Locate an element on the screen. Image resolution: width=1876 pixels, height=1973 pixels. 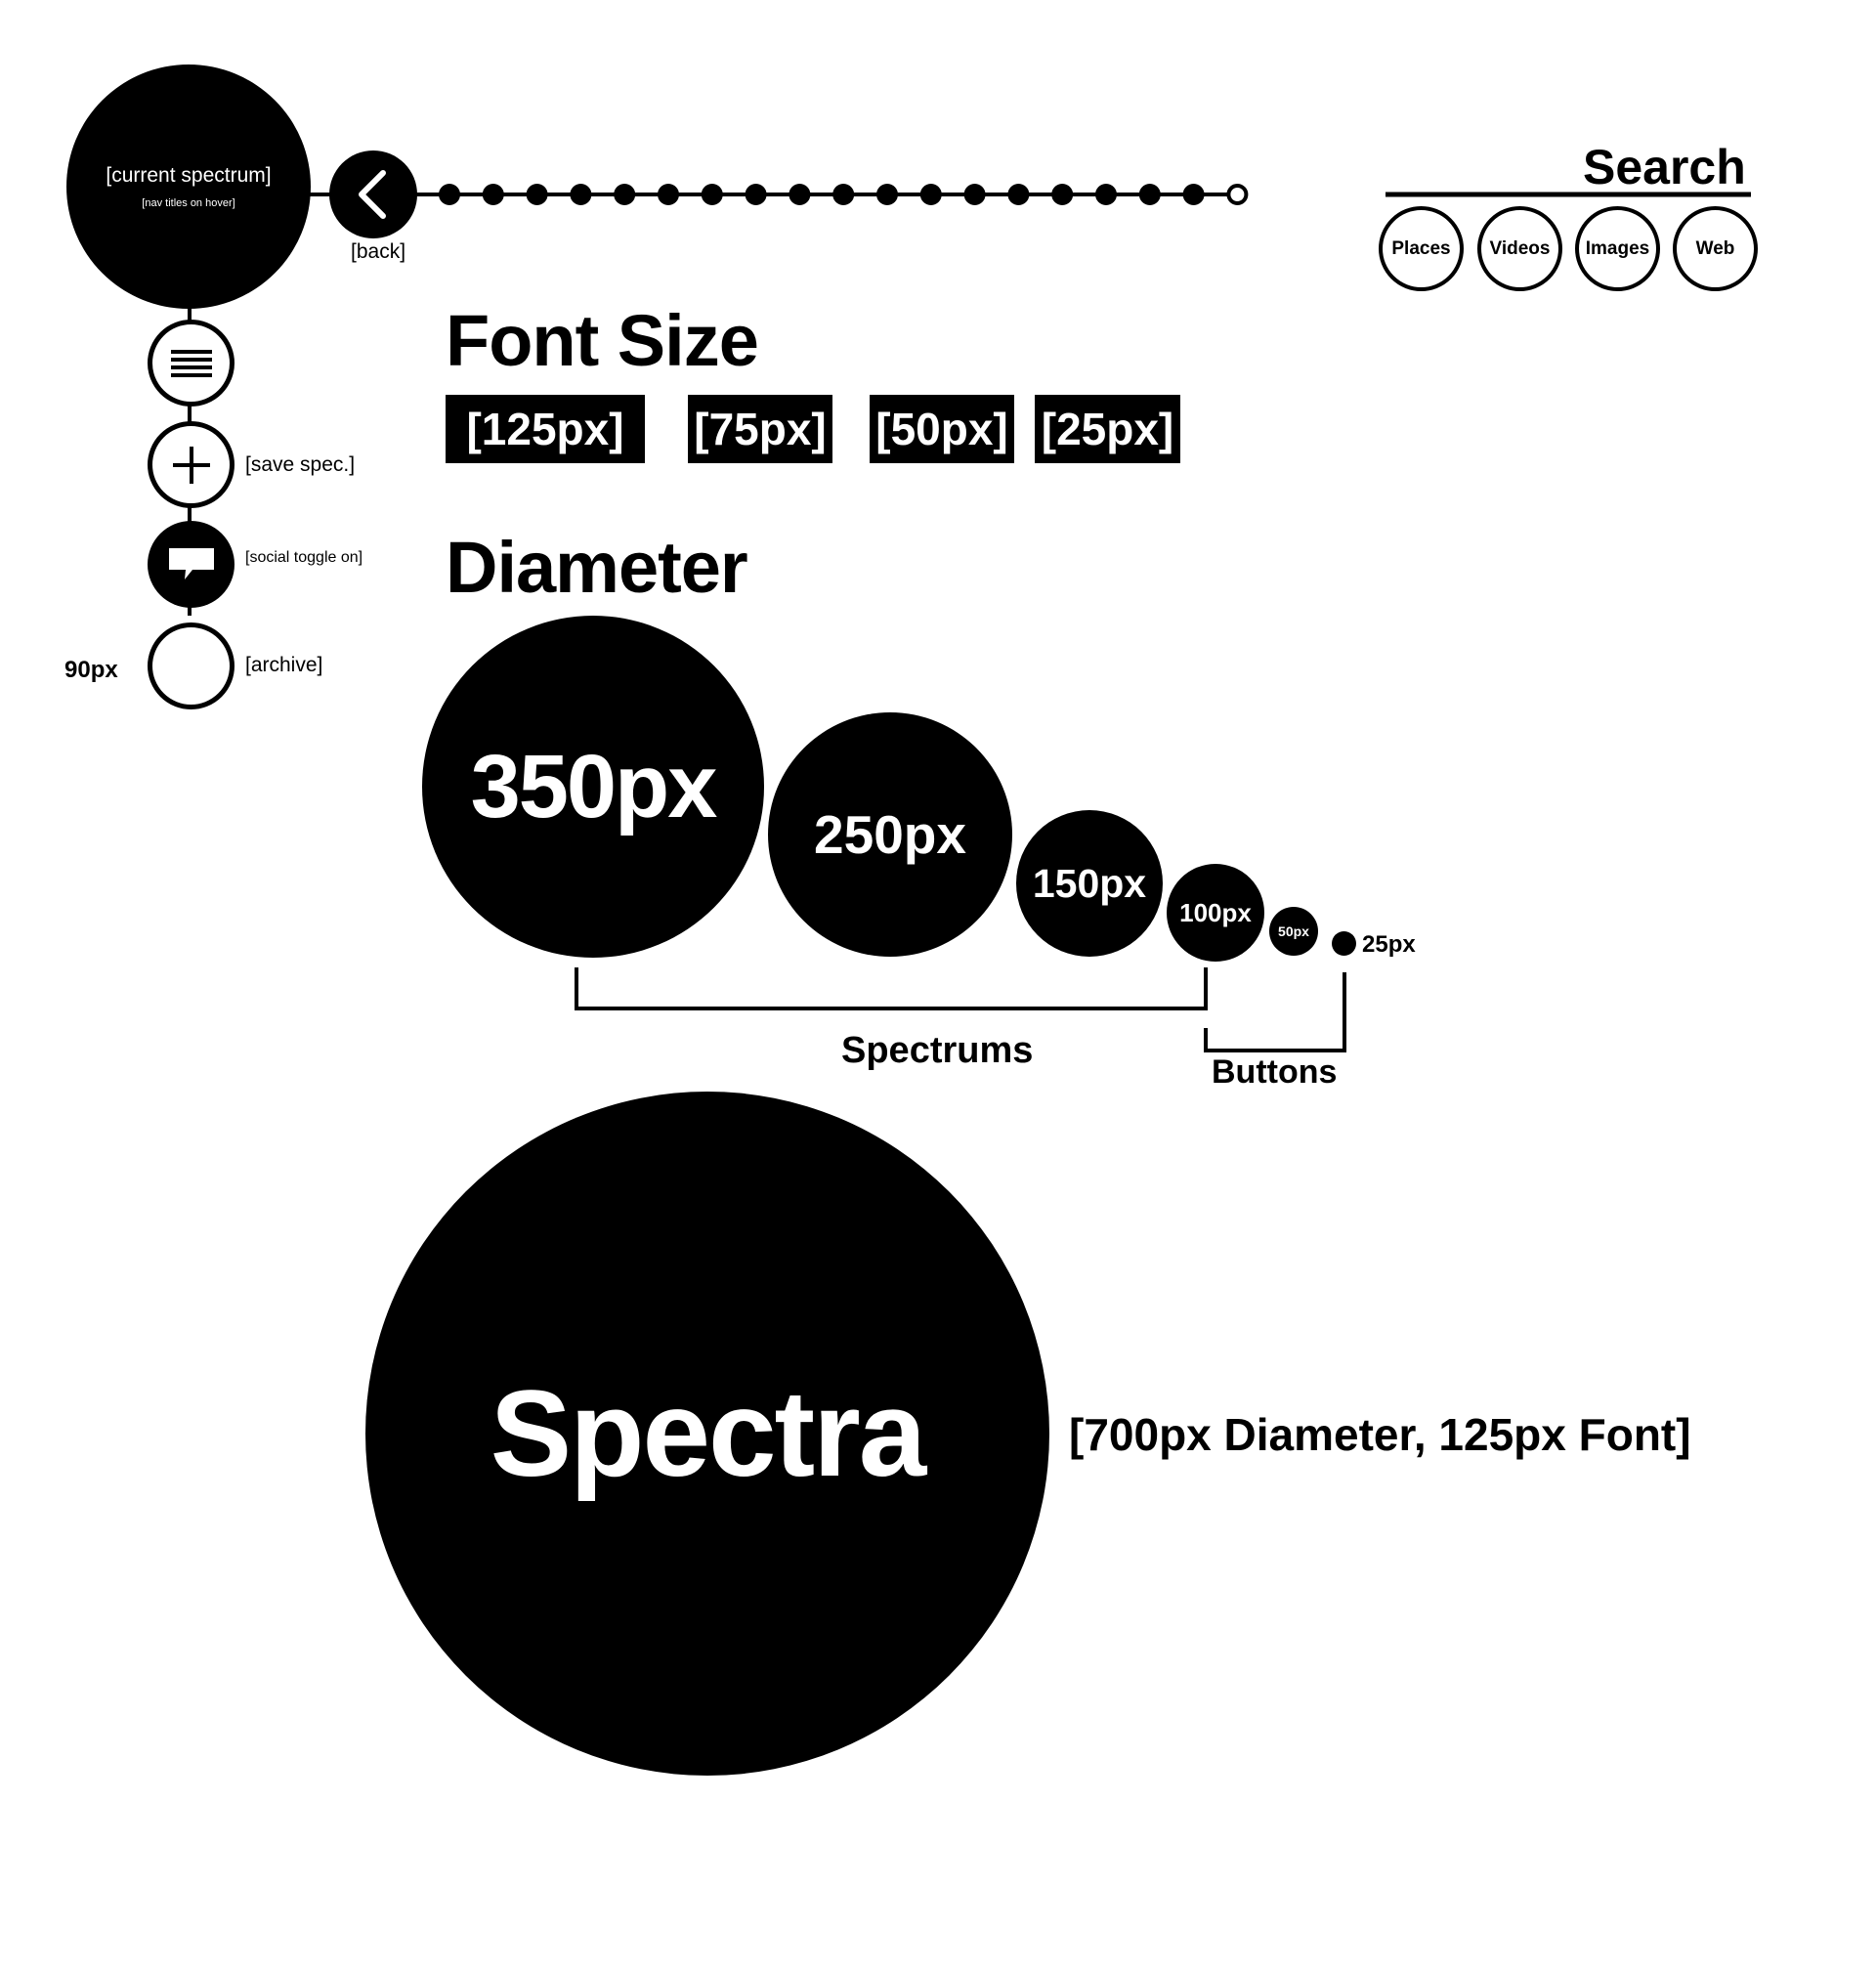
diameter-heading: Diameter is located at coordinates (597, 567).